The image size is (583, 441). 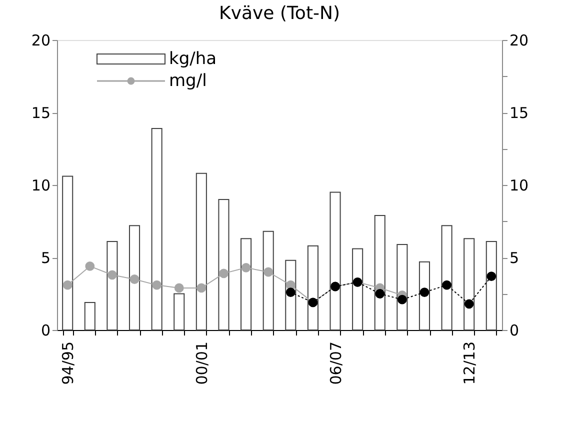 What do you see at coordinates (40, 185) in the screenshot?
I see `y-tick-label: 10` at bounding box center [40, 185].